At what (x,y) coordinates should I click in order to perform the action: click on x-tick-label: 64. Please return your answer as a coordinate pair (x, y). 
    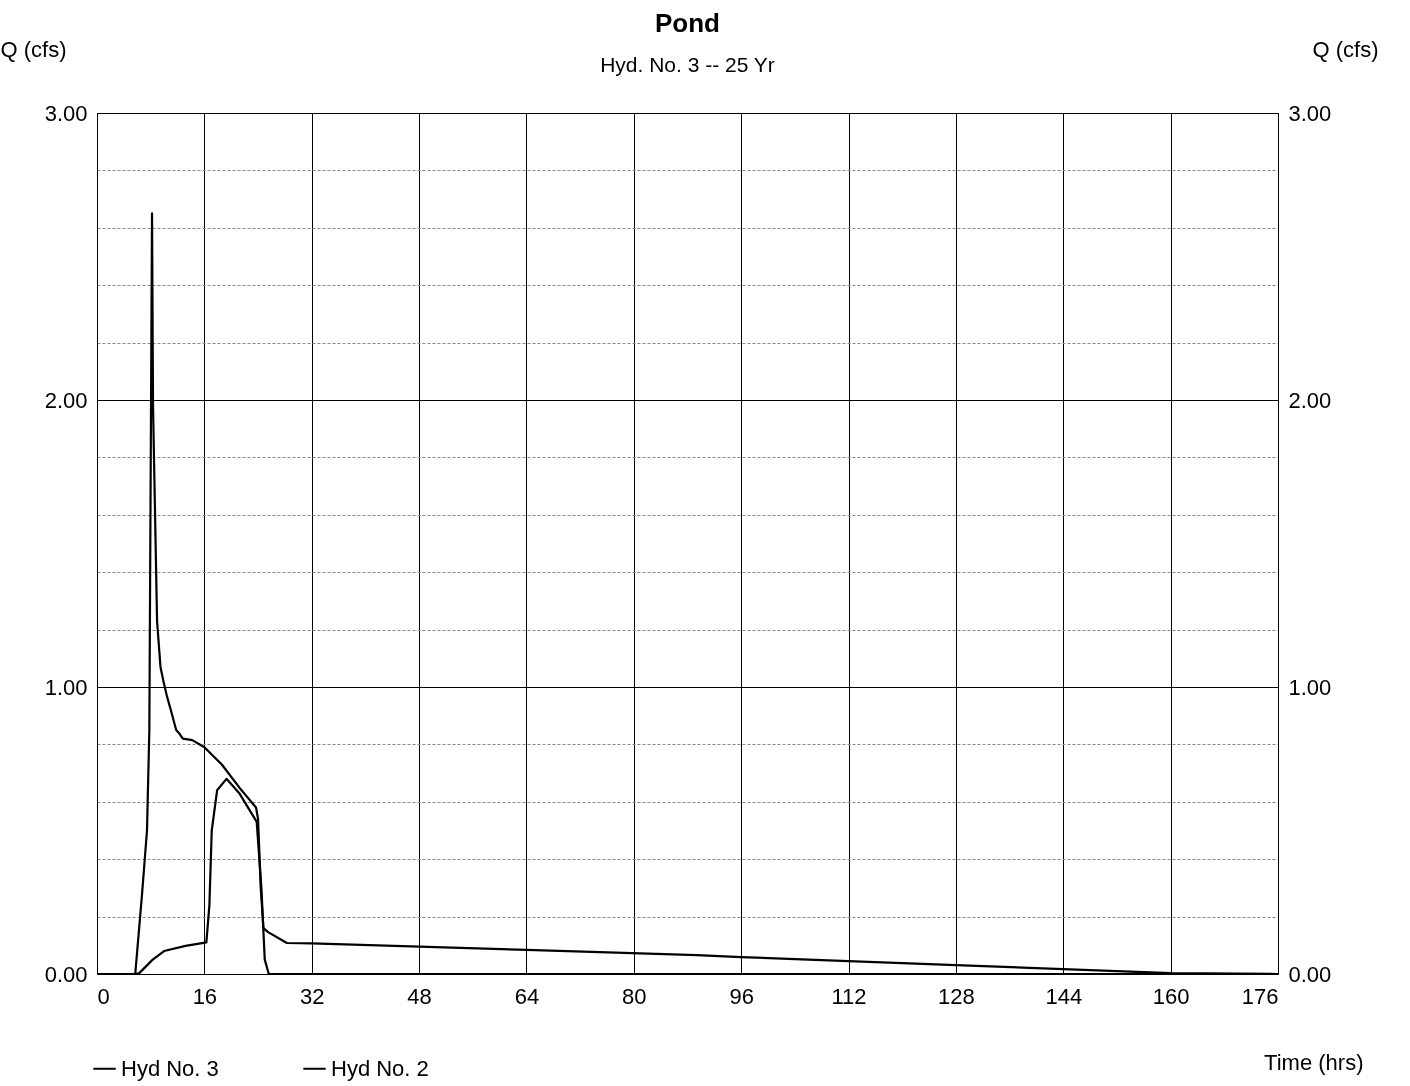
    Looking at the image, I should click on (527, 996).